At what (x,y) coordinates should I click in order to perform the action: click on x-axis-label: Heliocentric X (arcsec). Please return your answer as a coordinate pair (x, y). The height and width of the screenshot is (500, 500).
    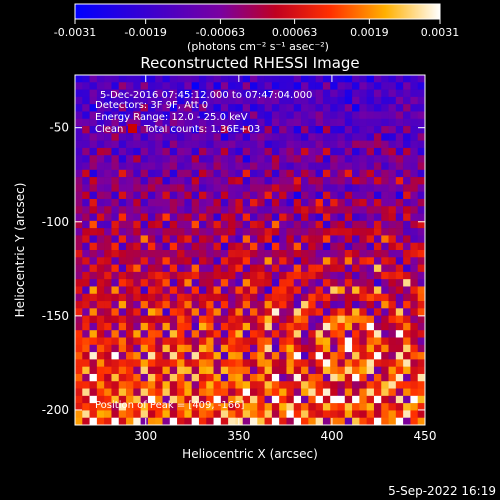
    Looking at the image, I should click on (250, 454).